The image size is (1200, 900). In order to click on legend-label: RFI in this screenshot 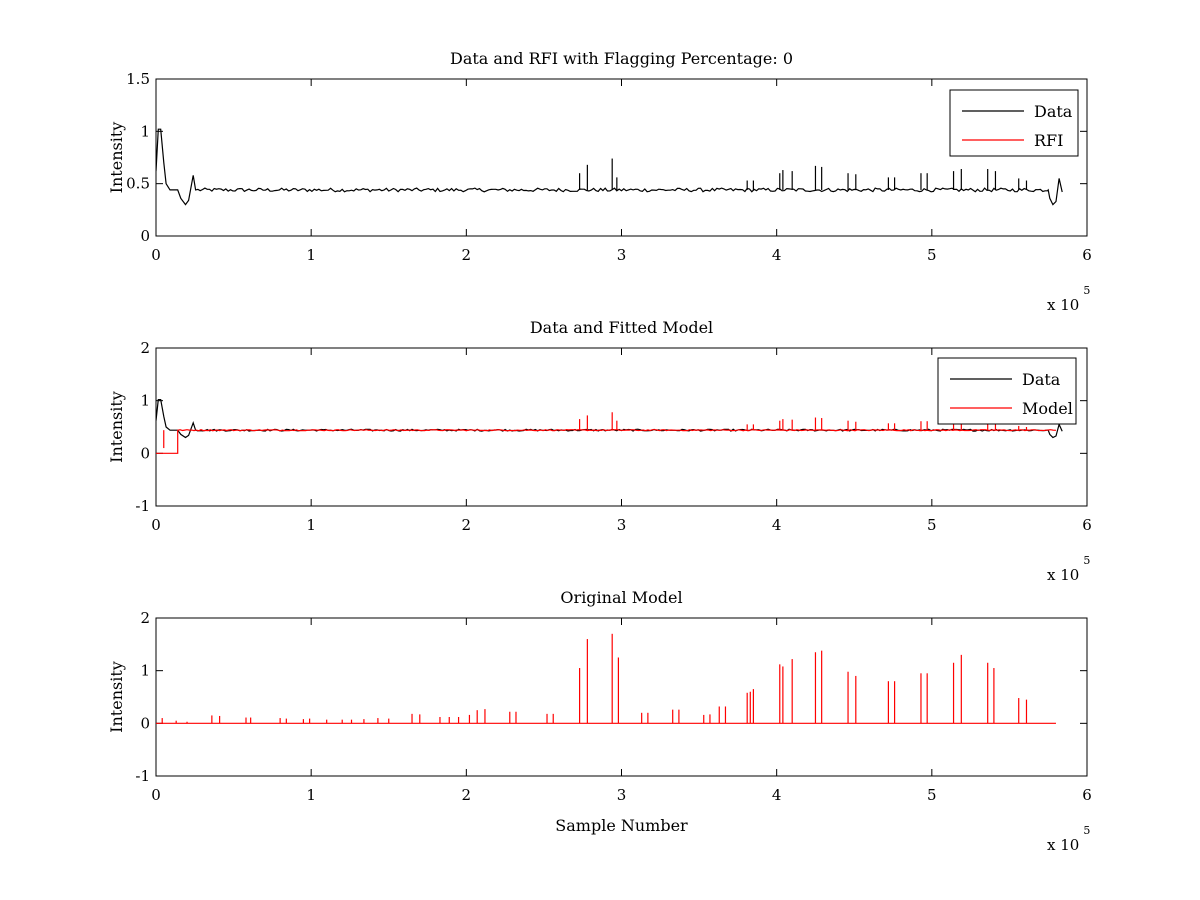, I will do `click(1048, 140)`.